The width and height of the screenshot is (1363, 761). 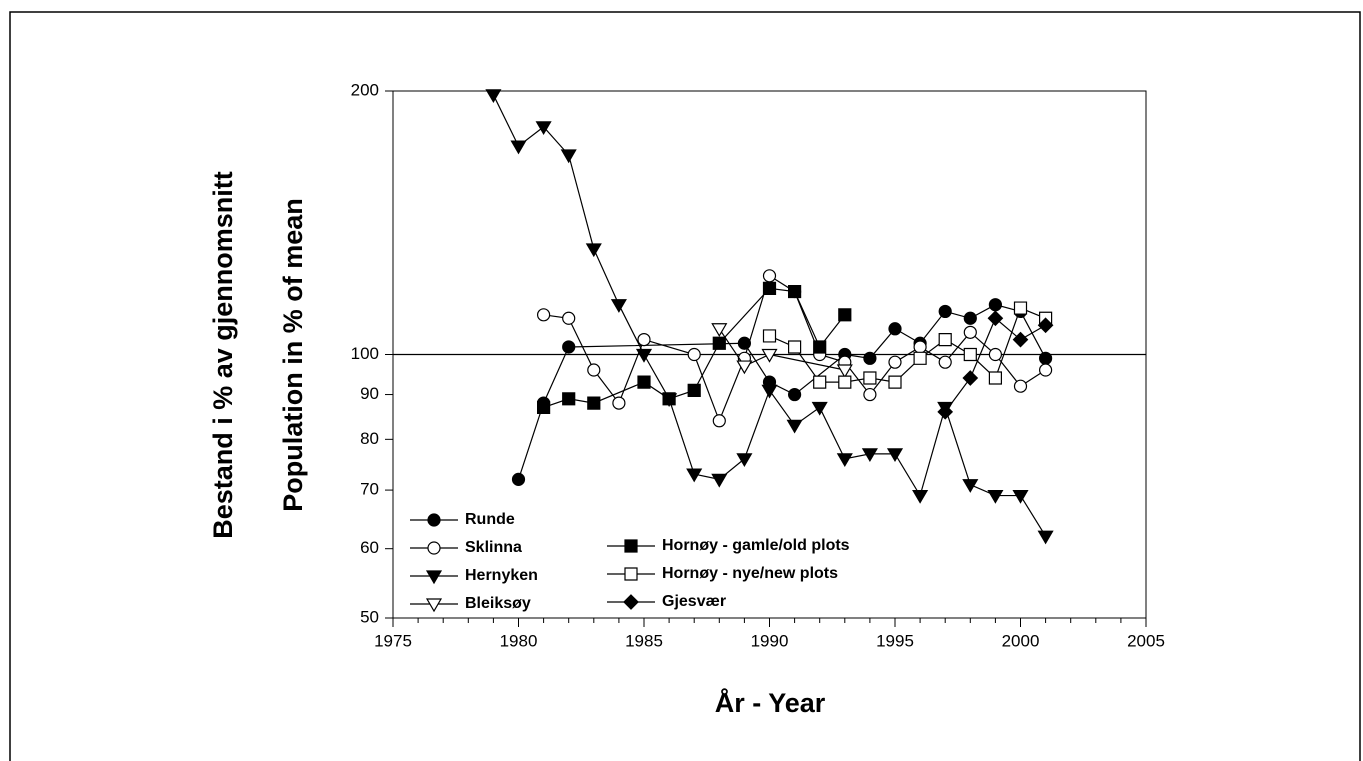 I want to click on y-axis-label: Population in % of mean, so click(x=293, y=355).